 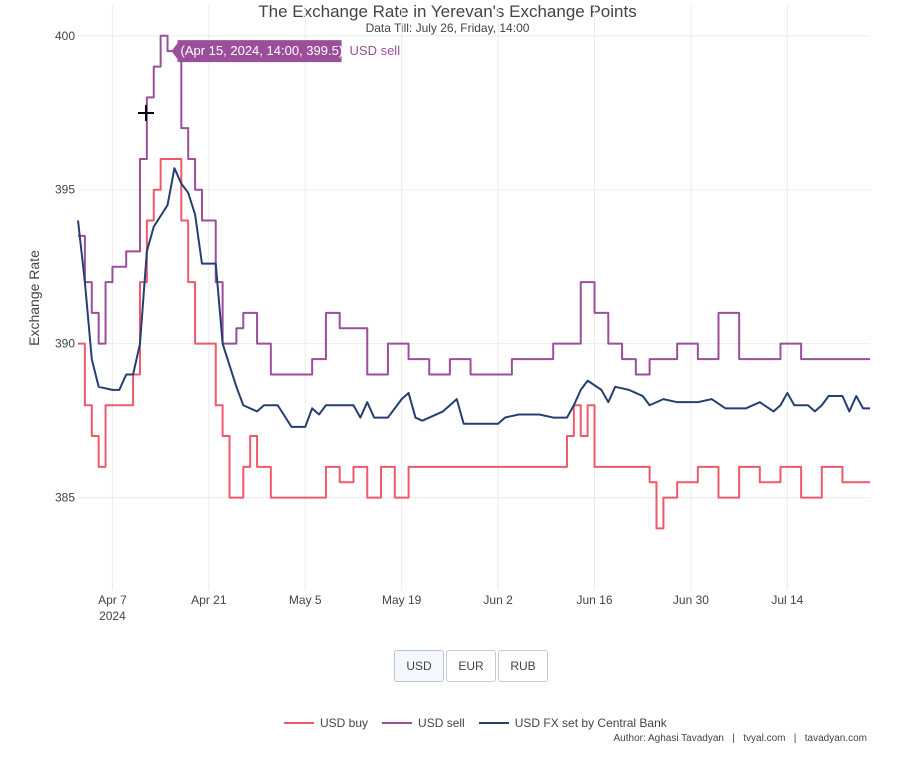 What do you see at coordinates (262, 50) in the screenshot?
I see `tooltip-value-text: (Apr 15, 2024, 14:00, 399.5)` at bounding box center [262, 50].